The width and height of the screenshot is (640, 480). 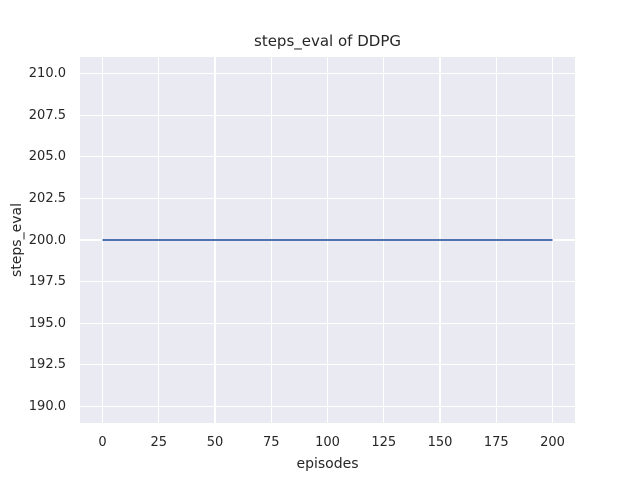 What do you see at coordinates (102, 442) in the screenshot?
I see `x-tick-label: 0` at bounding box center [102, 442].